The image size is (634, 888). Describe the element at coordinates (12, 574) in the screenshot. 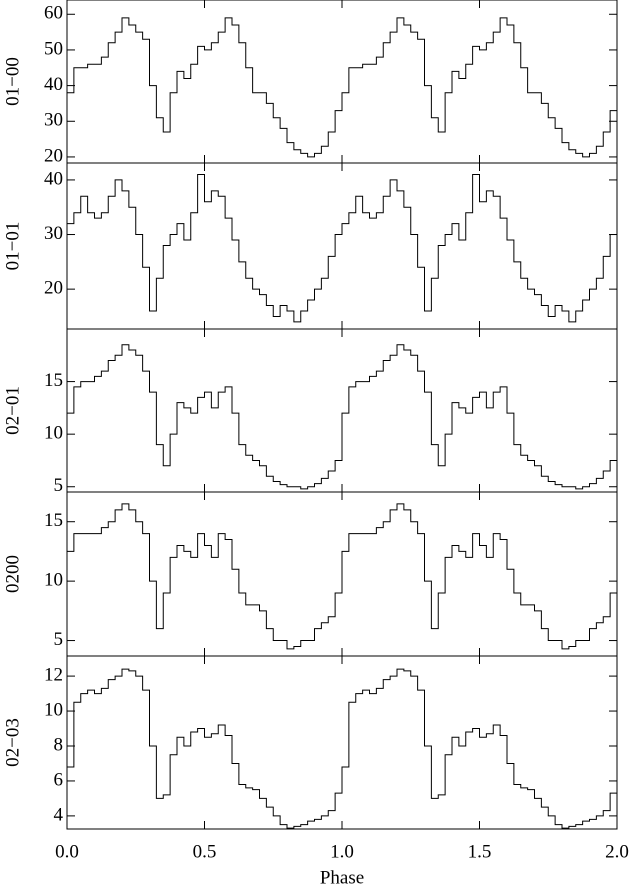

I see `y-axis-label: 0200` at that location.